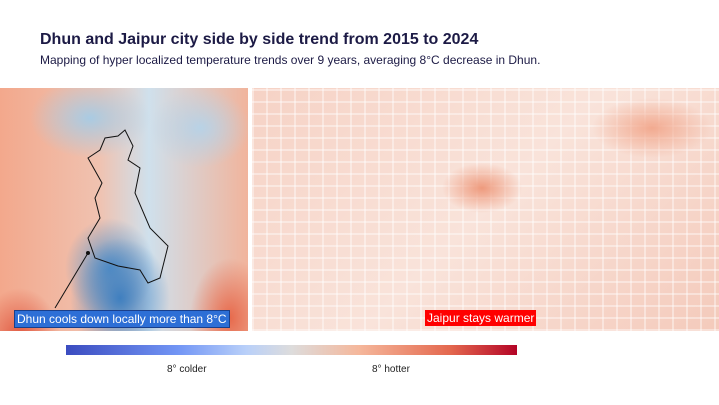  What do you see at coordinates (291, 350) in the screenshot?
I see `colorbar` at bounding box center [291, 350].